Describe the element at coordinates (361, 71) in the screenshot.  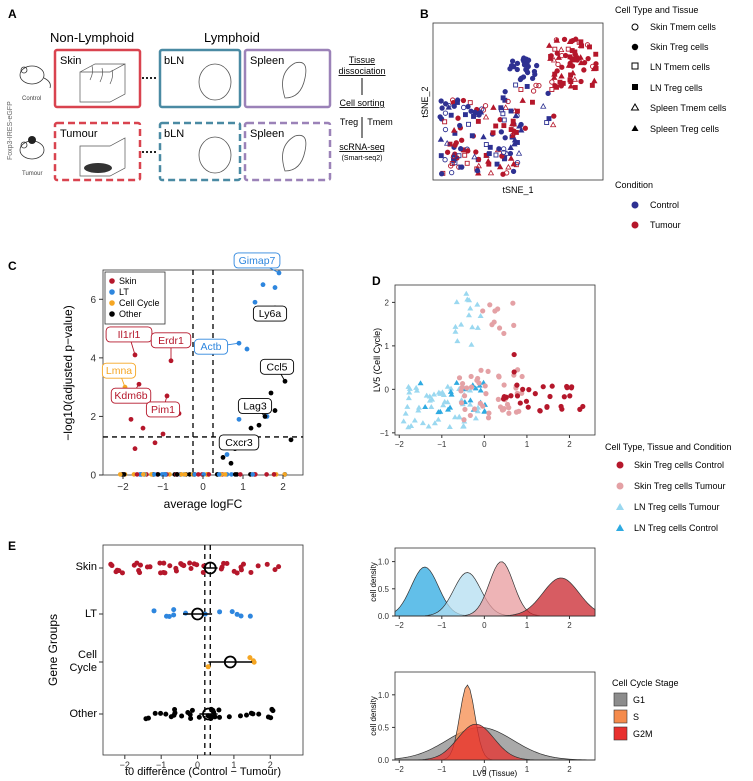
I see `step-dissociation: dissociation` at that location.